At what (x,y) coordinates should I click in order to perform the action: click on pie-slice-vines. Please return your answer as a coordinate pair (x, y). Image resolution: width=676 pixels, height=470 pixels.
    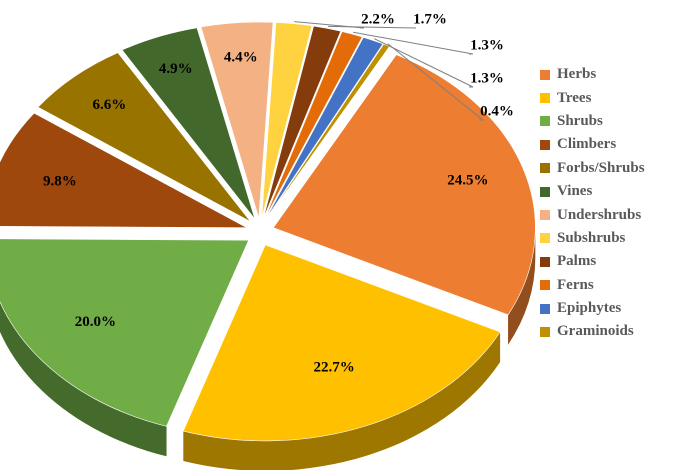
    Looking at the image, I should click on (188, 123).